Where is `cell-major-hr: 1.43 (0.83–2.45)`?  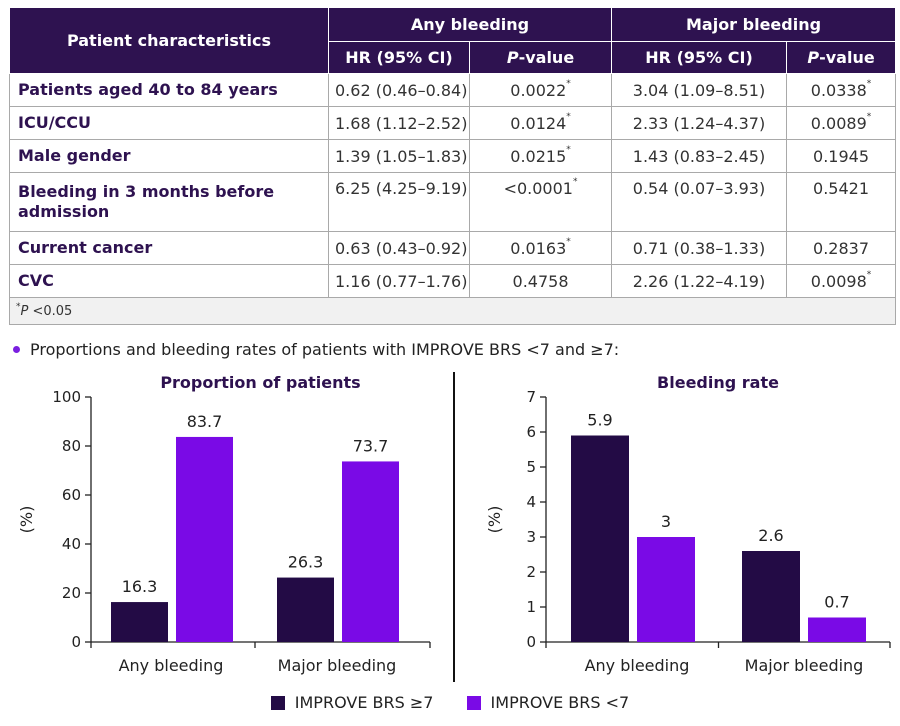
cell-major-hr: 1.43 (0.83–2.45) is located at coordinates (699, 156).